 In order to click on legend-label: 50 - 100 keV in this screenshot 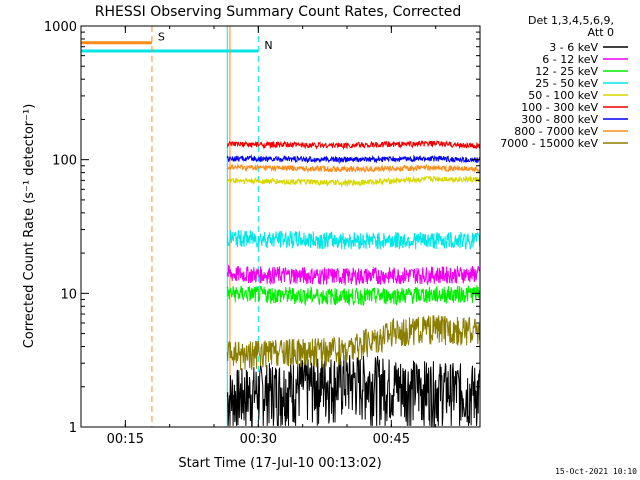, I will do `click(563, 95)`.